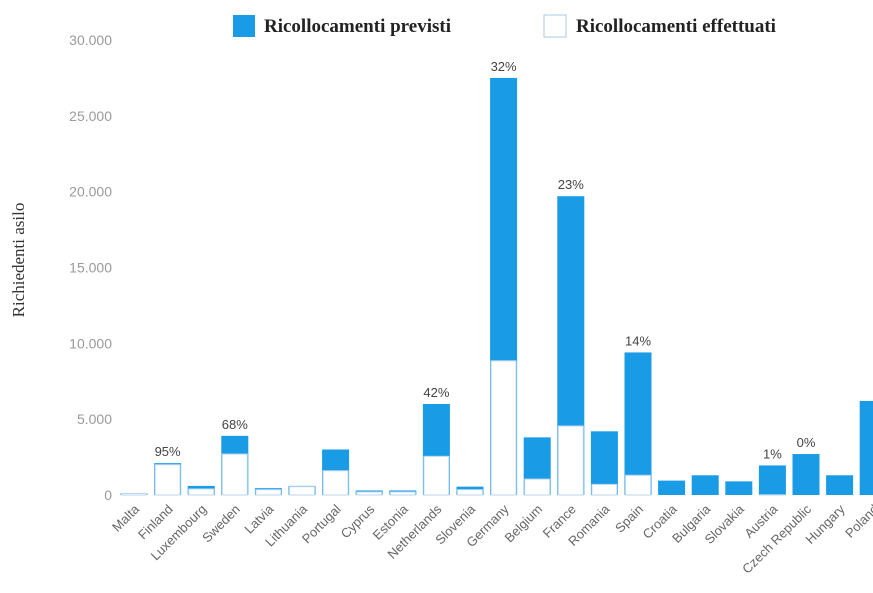  I want to click on legend-label-previsti: Ricollocamenti previsti, so click(357, 26).